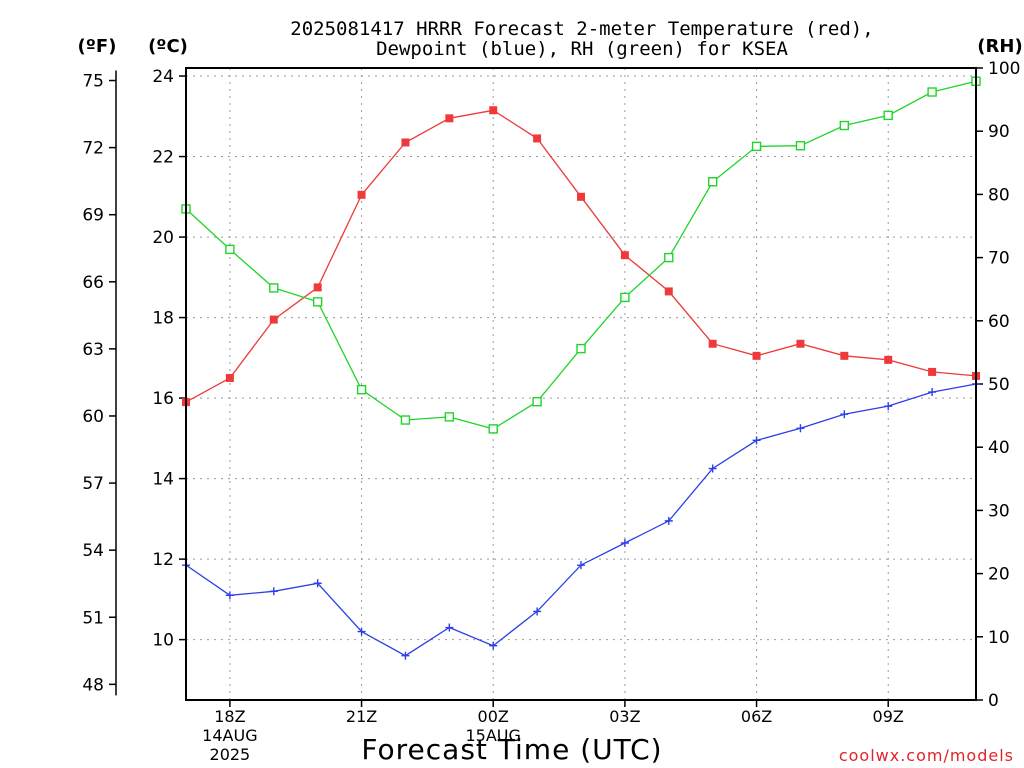 The width and height of the screenshot is (1024, 768). What do you see at coordinates (163, 480) in the screenshot?
I see `celsius-tick-label: 14` at bounding box center [163, 480].